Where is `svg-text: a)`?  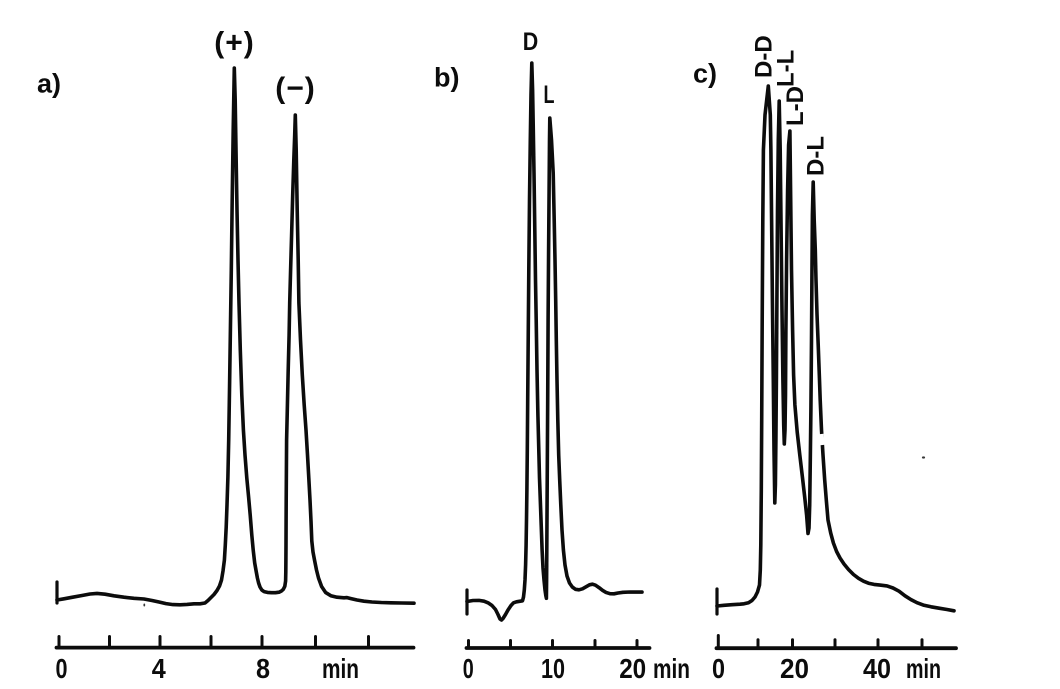 svg-text: a) is located at coordinates (49, 84).